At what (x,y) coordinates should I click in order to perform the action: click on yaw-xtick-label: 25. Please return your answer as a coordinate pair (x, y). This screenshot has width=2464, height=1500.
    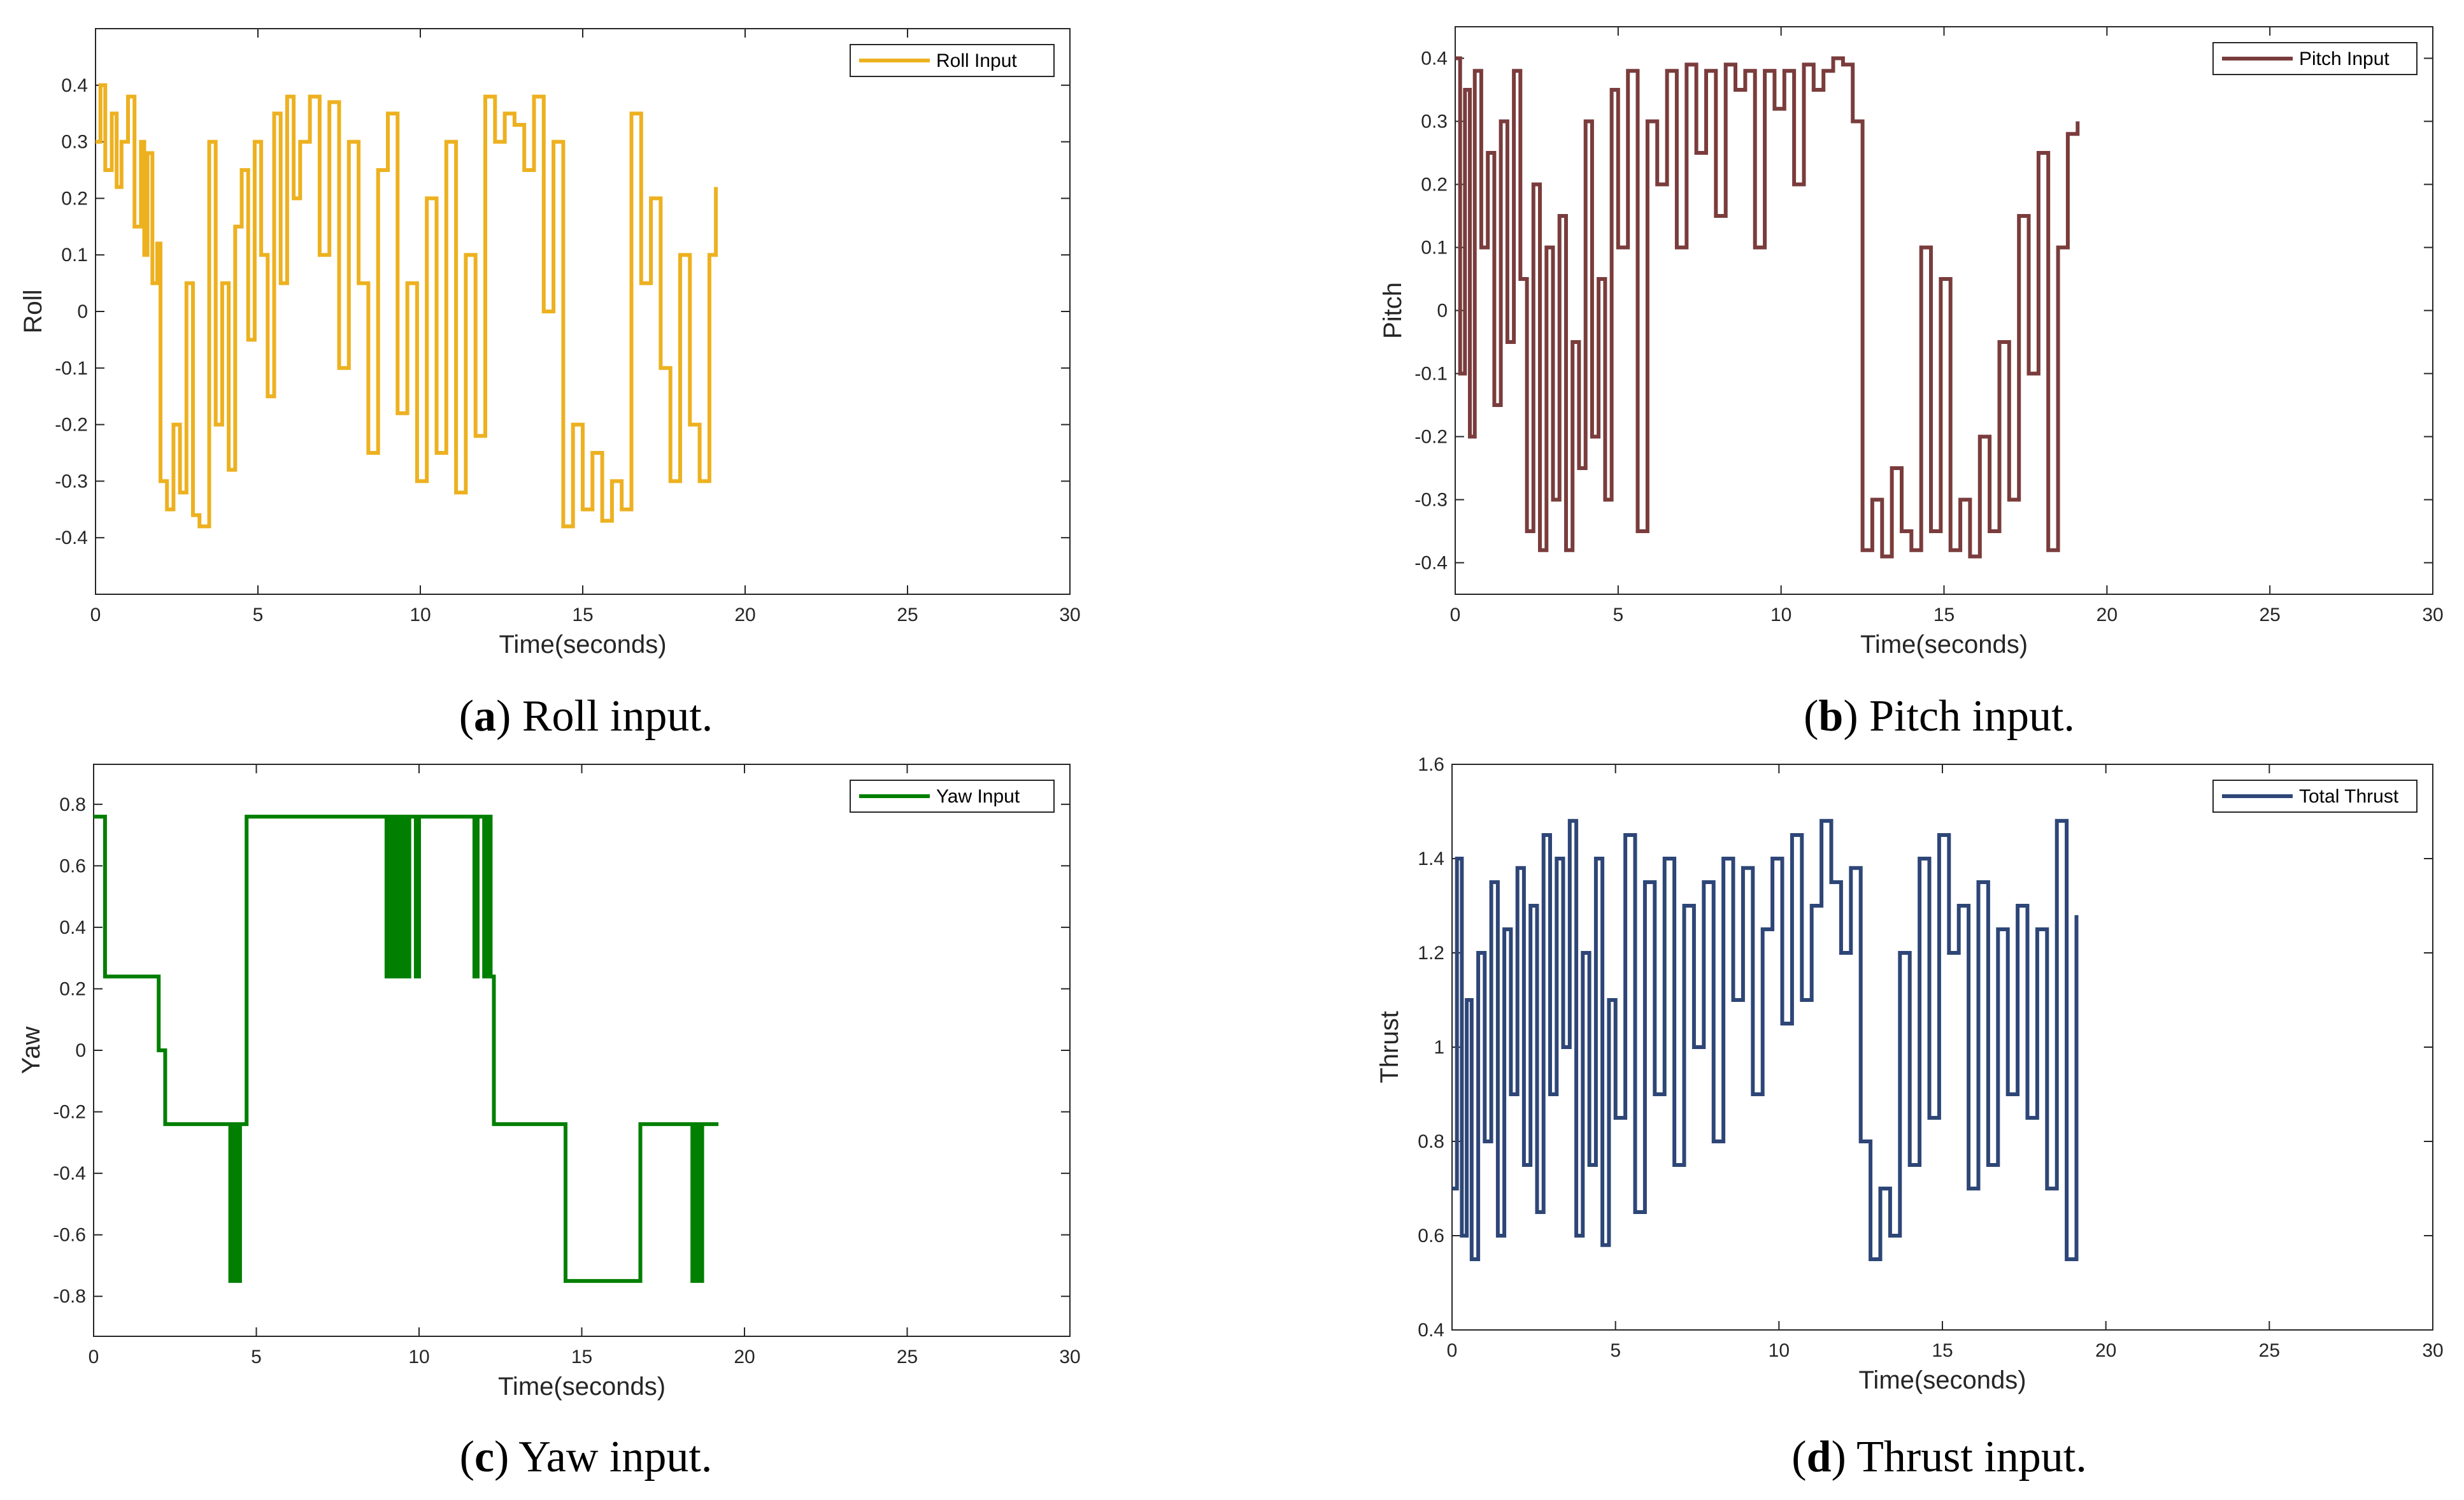
    Looking at the image, I should click on (907, 1357).